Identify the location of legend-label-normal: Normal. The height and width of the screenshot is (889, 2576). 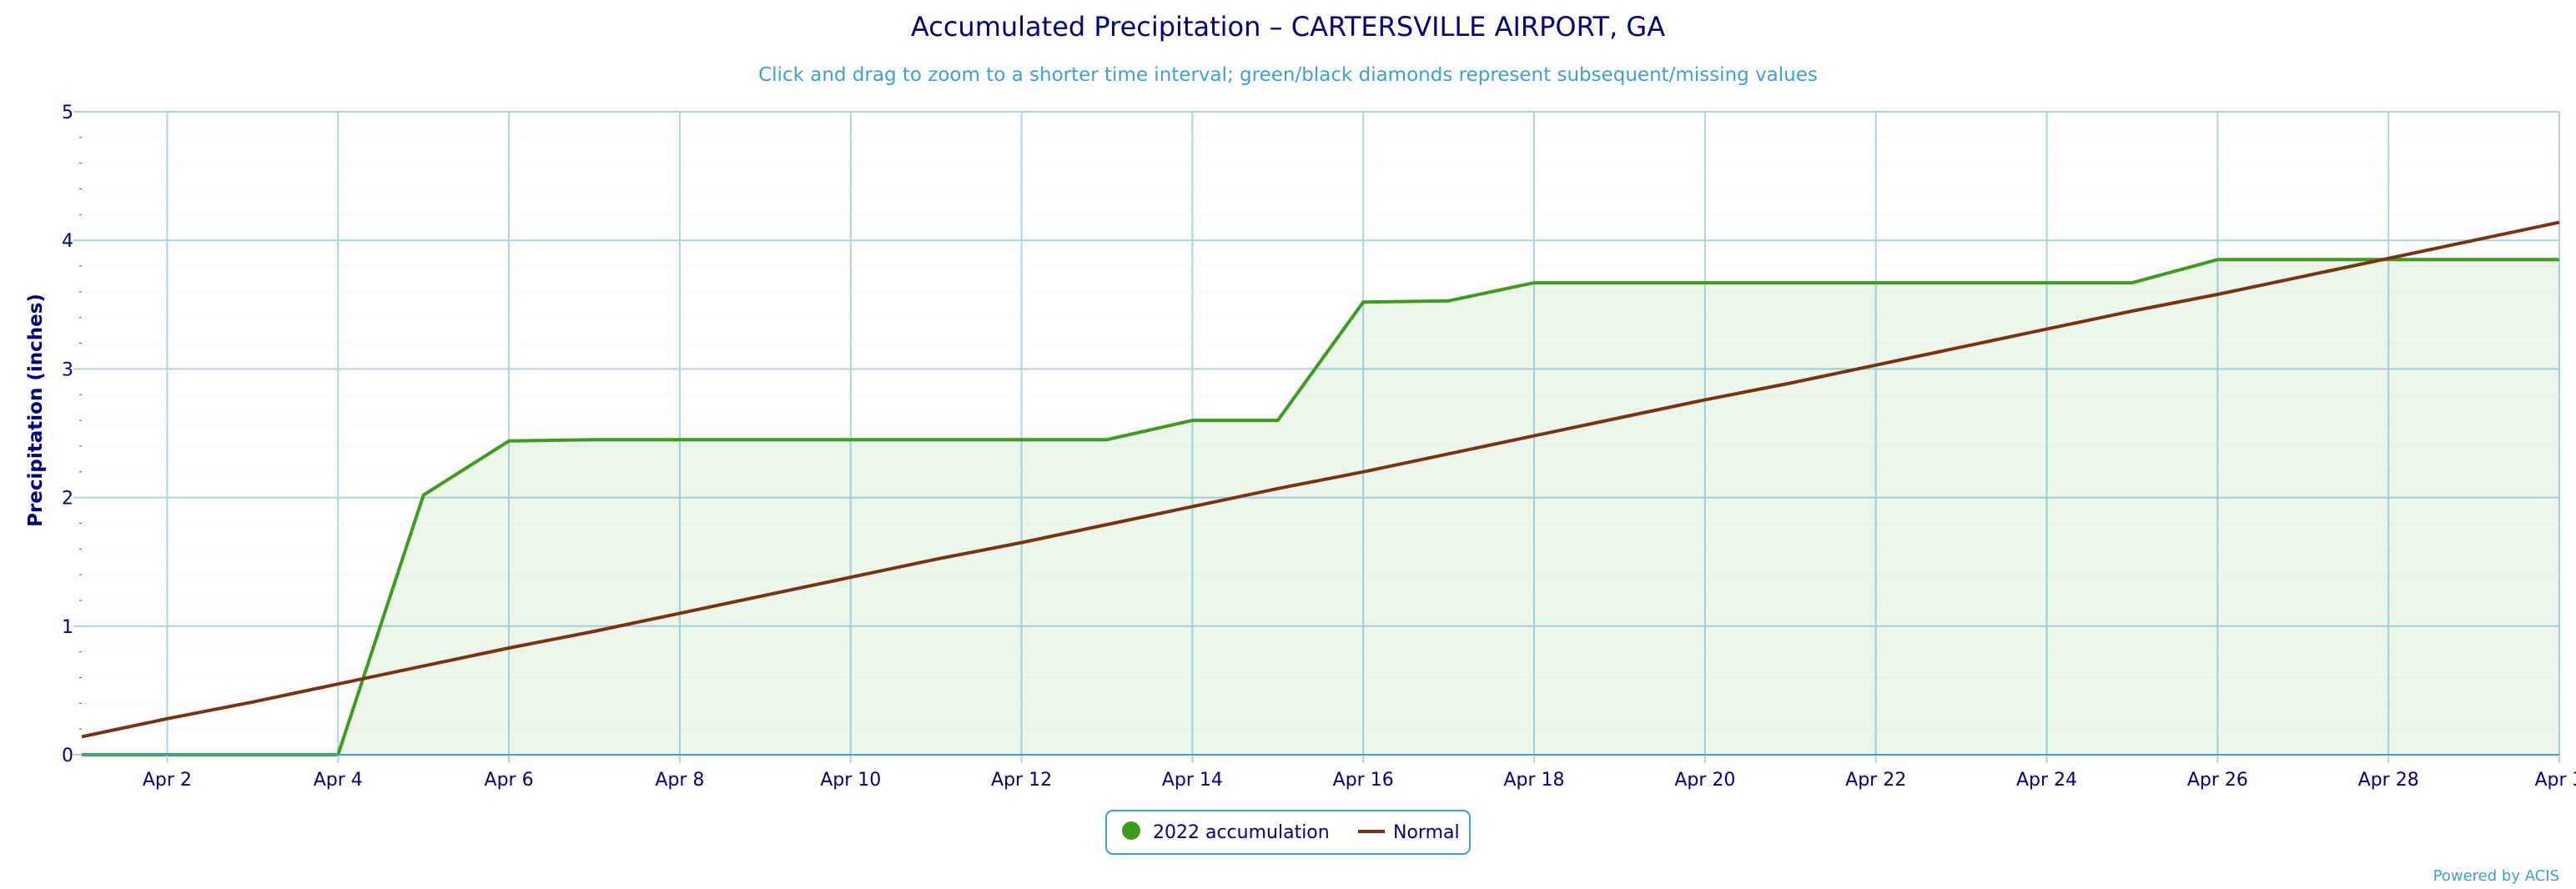
(1426, 832).